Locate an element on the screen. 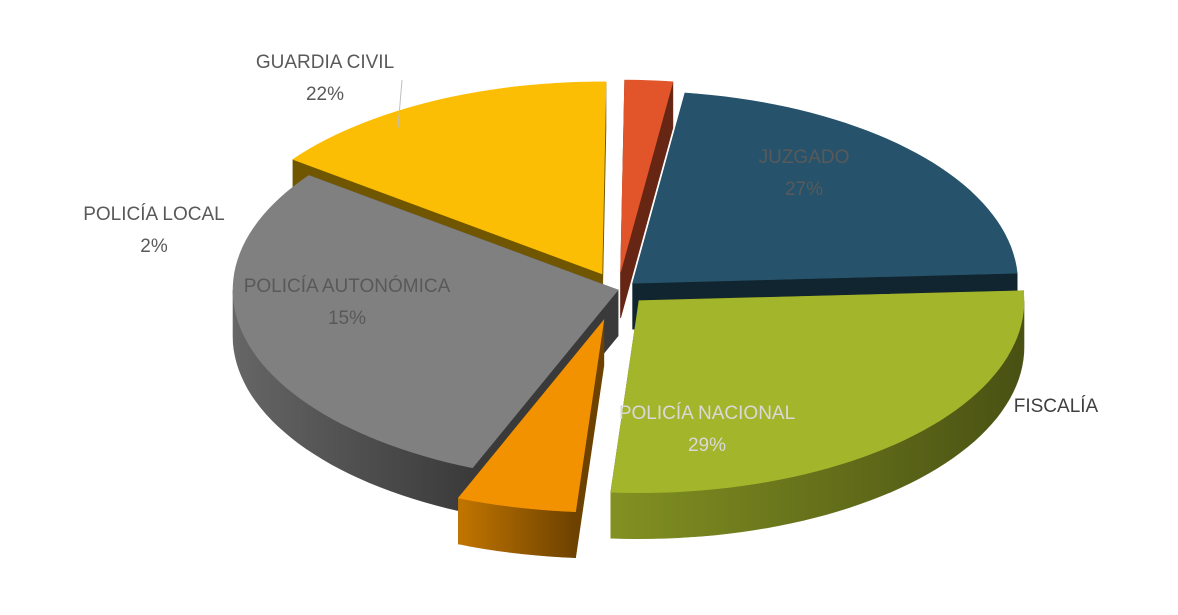  slice-label-value-guardia-civil: 22% is located at coordinates (325, 94).